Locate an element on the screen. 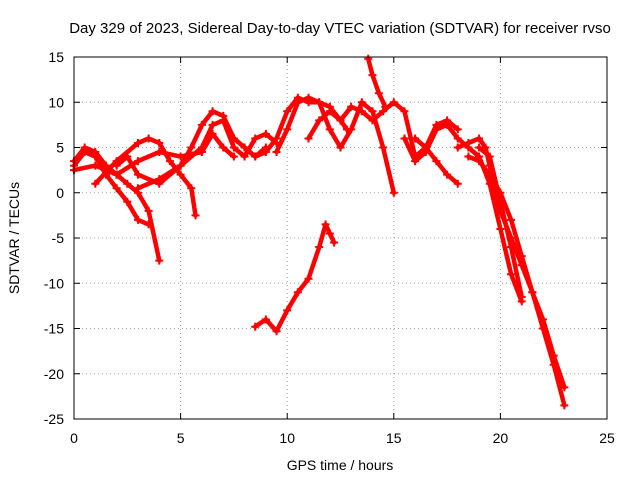  series-sat-h is located at coordinates (294, 278).